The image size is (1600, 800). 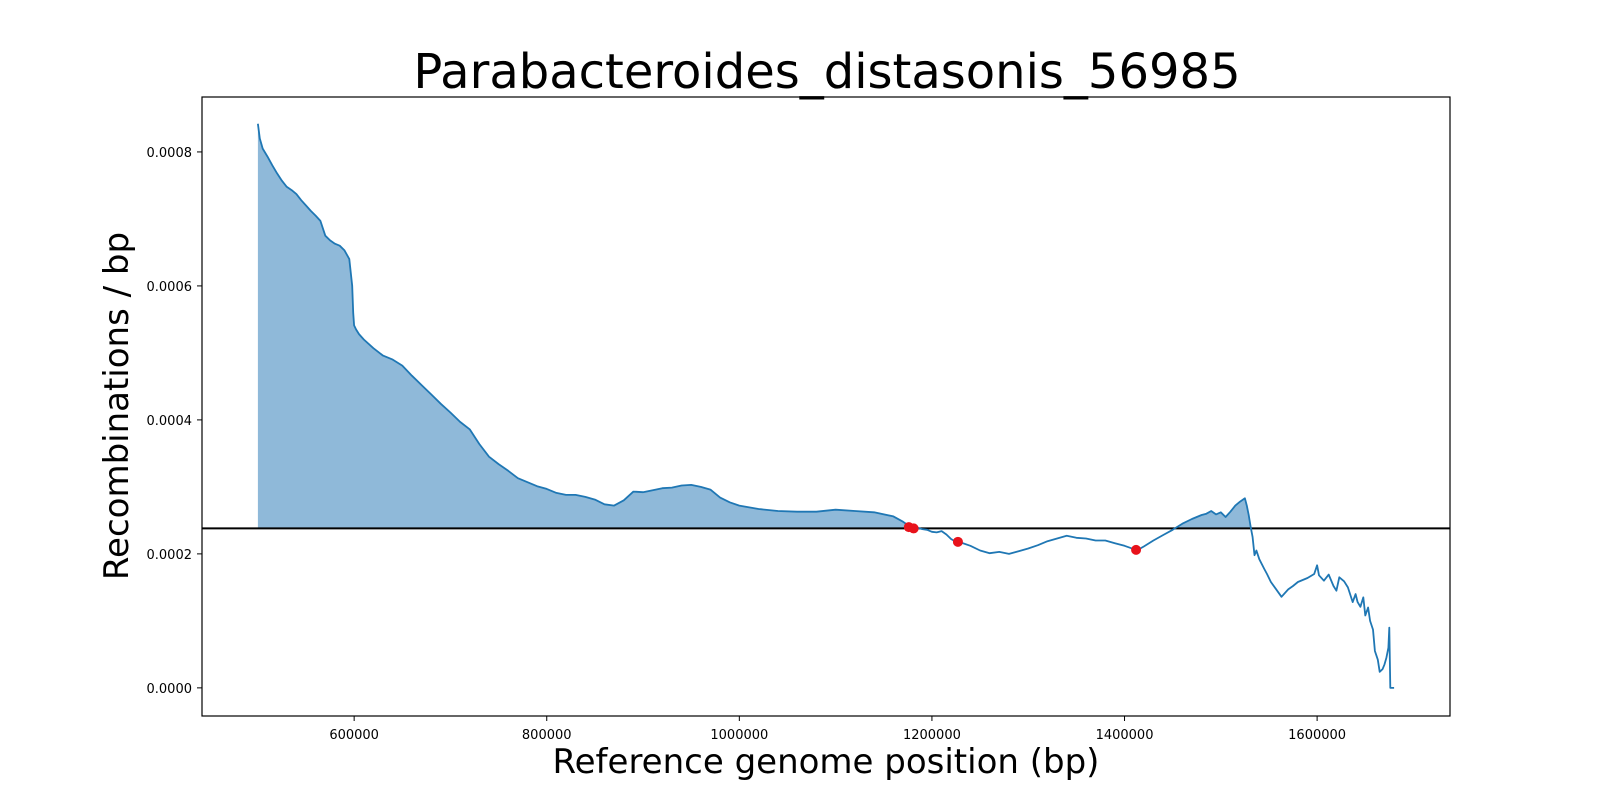 I want to click on y-axis: 0.0000 0.0002 0.0004 0.0006 0.0008, so click(x=174, y=421).